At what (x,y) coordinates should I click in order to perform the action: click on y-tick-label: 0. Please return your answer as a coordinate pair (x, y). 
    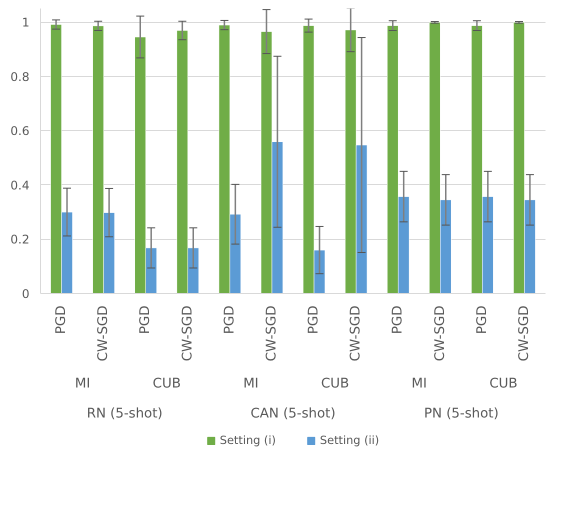
    Looking at the image, I should click on (26, 294).